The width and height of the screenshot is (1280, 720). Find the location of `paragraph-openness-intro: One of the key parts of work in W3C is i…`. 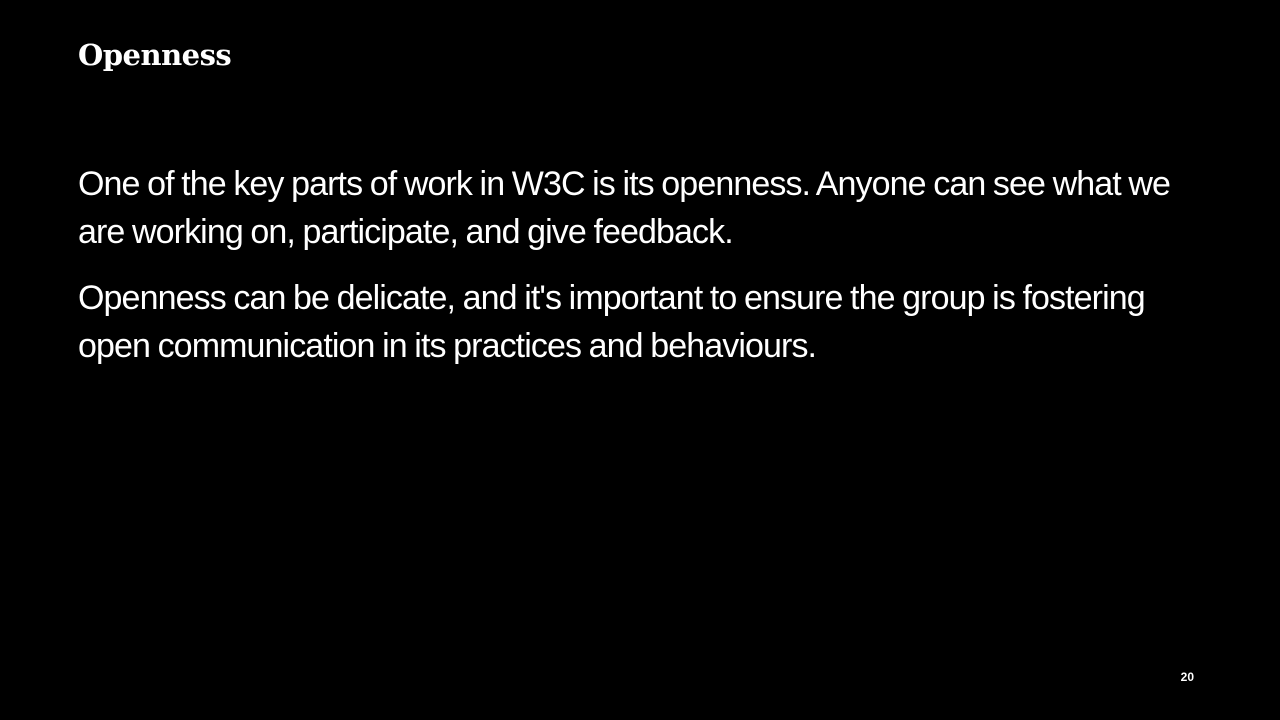

paragraph-openness-intro: One of the key parts of work in W3C is i… is located at coordinates (624, 208).